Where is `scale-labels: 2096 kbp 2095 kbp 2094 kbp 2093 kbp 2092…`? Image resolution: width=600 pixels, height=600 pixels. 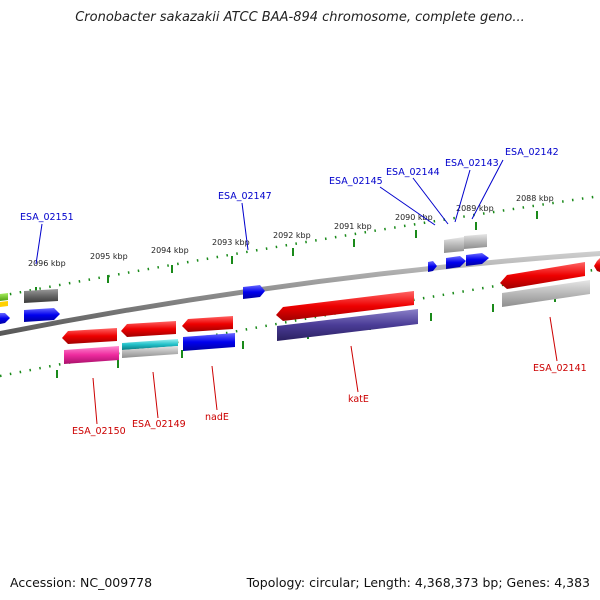
scale-labels: 2096 kbp 2095 kbp 2094 kbp 2093 kbp 2092… is located at coordinates (291, 231).